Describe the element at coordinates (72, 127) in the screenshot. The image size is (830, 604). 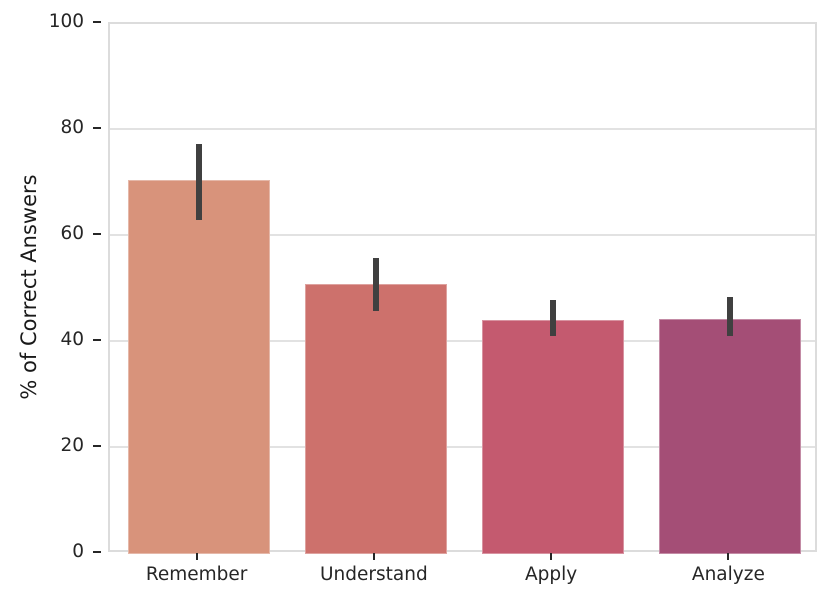
I see `y-tick-label-80: 80` at that location.